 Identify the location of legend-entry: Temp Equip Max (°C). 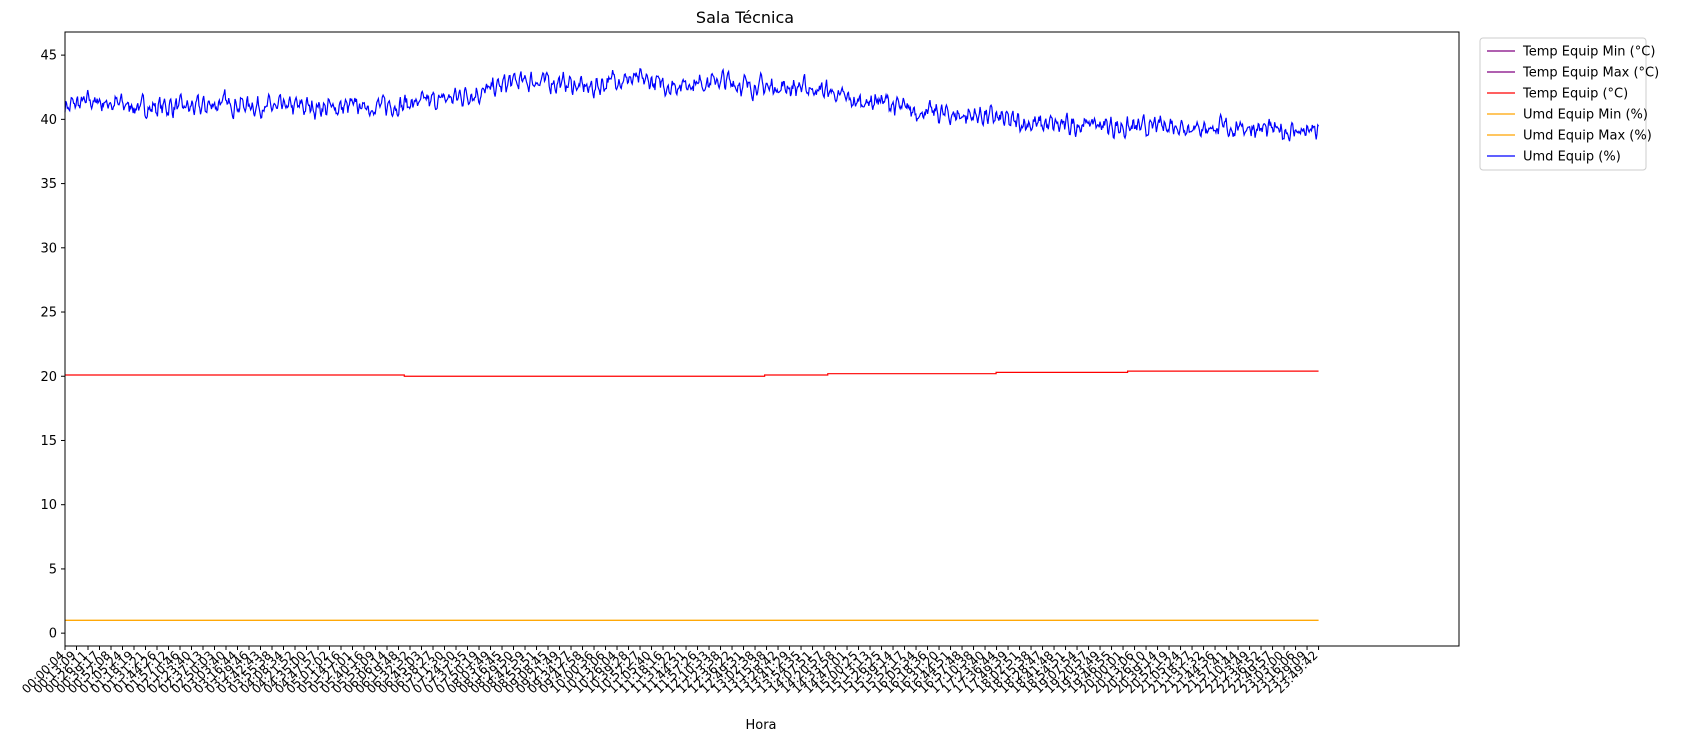
(1590, 73).